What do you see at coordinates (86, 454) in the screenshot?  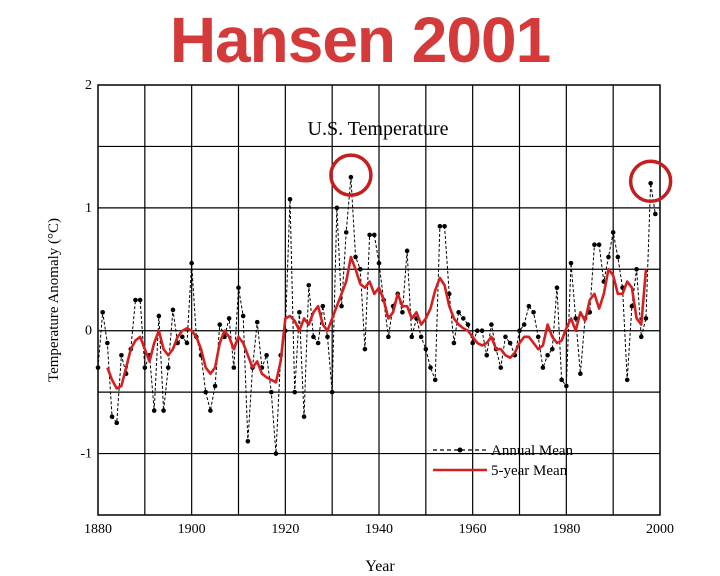 I see `y-tick-label: -1` at bounding box center [86, 454].